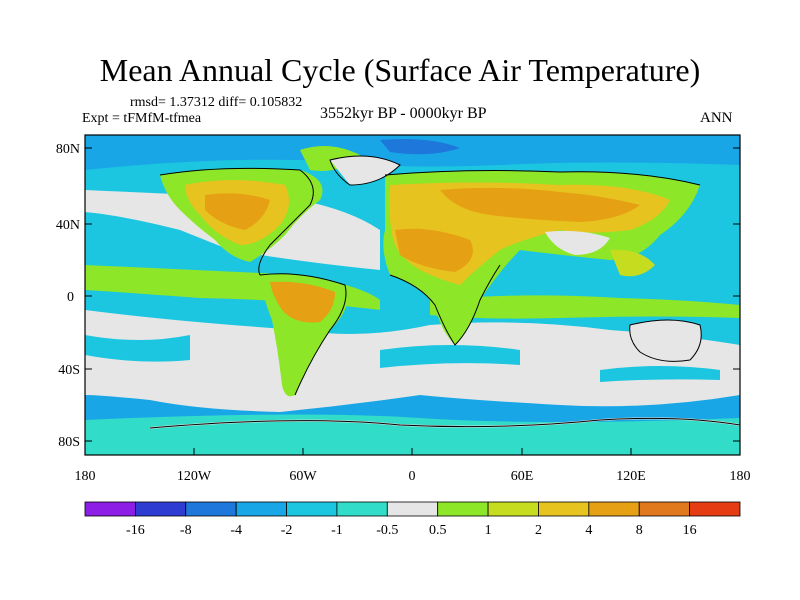 This screenshot has height=600, width=800. I want to click on lat-tick-label: 80N, so click(68, 149).